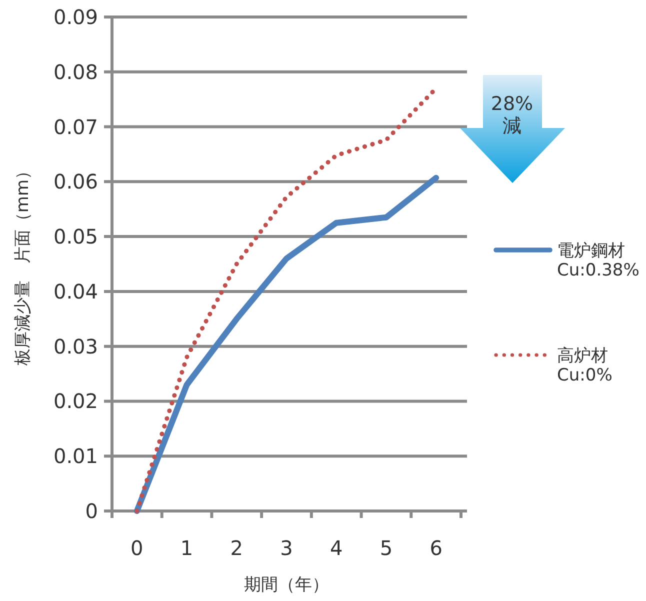 Image resolution: width=646 pixels, height=601 pixels. I want to click on y-tick-label: 0.07, so click(75, 126).